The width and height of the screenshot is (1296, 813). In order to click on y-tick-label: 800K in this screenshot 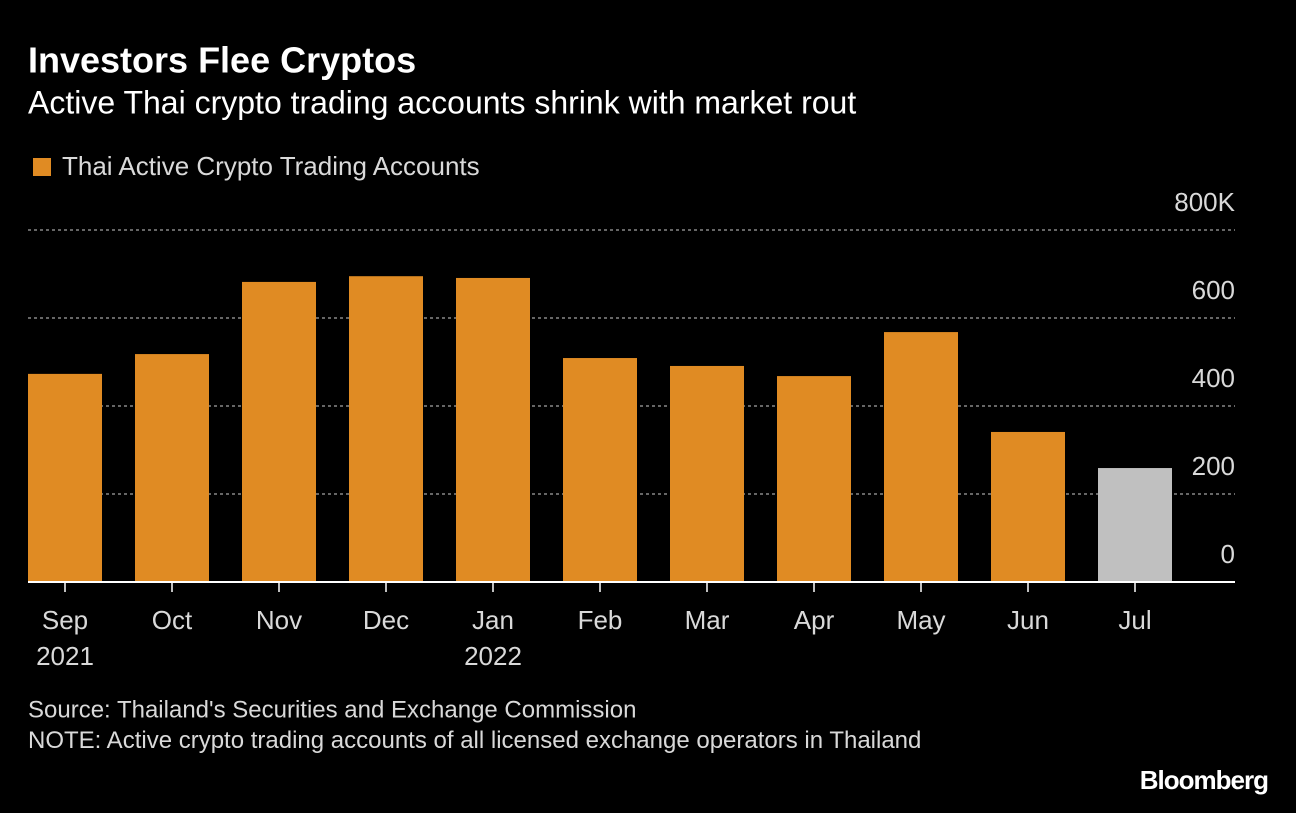, I will do `click(1204, 202)`.